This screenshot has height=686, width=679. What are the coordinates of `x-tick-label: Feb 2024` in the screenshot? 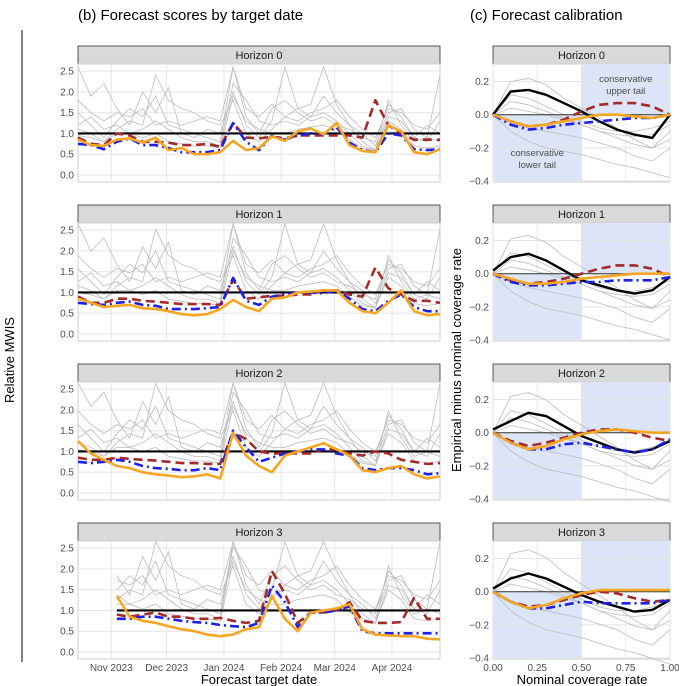 It's located at (281, 668).